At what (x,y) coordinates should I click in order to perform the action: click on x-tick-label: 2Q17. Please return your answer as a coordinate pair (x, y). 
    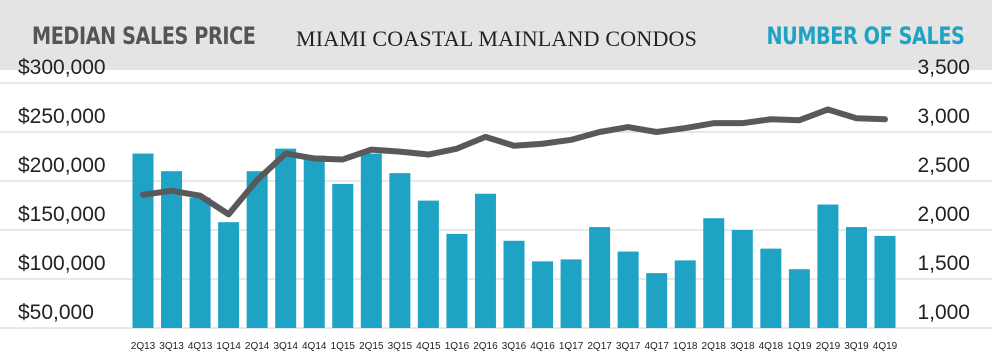
    Looking at the image, I should click on (599, 346).